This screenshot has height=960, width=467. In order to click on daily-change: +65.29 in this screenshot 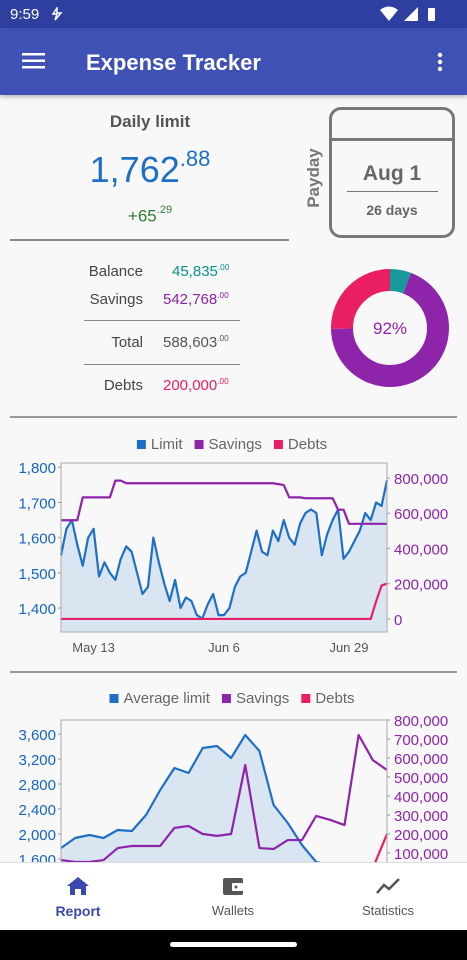, I will do `click(150, 215)`.